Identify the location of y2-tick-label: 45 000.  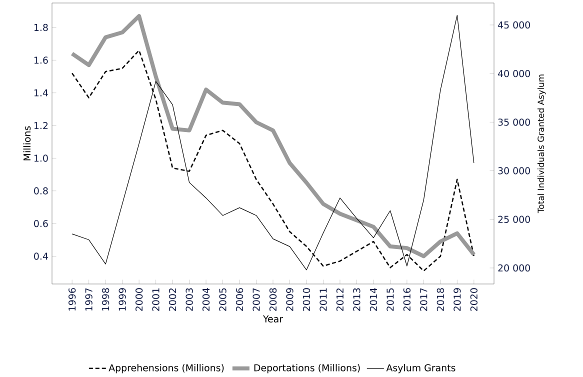
(514, 25).